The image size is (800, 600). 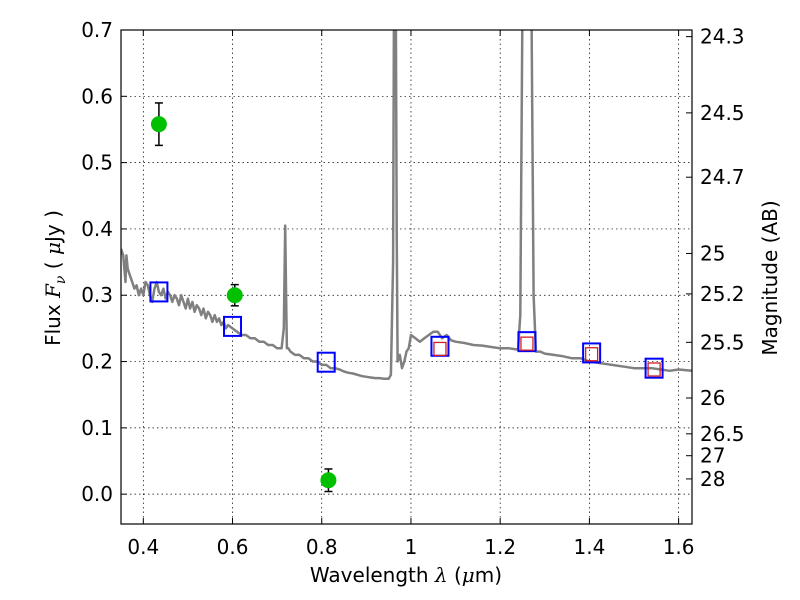 I want to click on y-axis-label: Flux Fν ( μJy ), so click(x=55, y=278).